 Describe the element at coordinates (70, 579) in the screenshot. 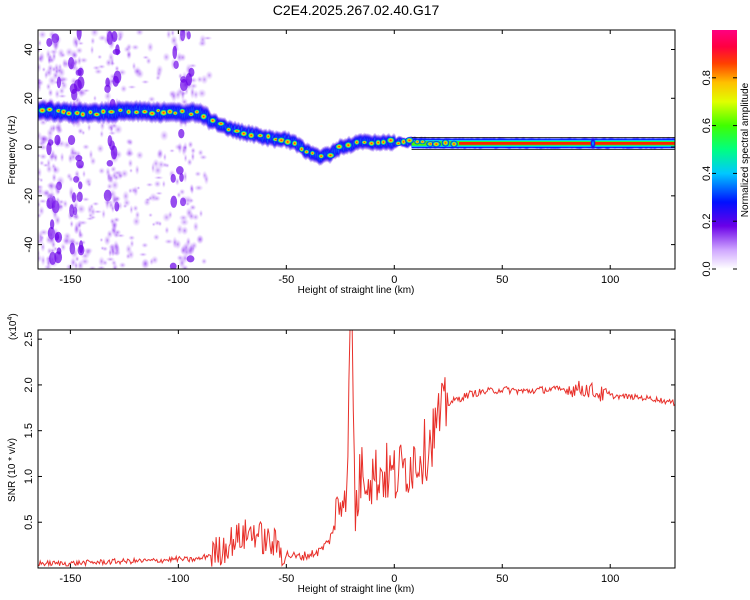

I see `snr-x-tick: -150` at that location.